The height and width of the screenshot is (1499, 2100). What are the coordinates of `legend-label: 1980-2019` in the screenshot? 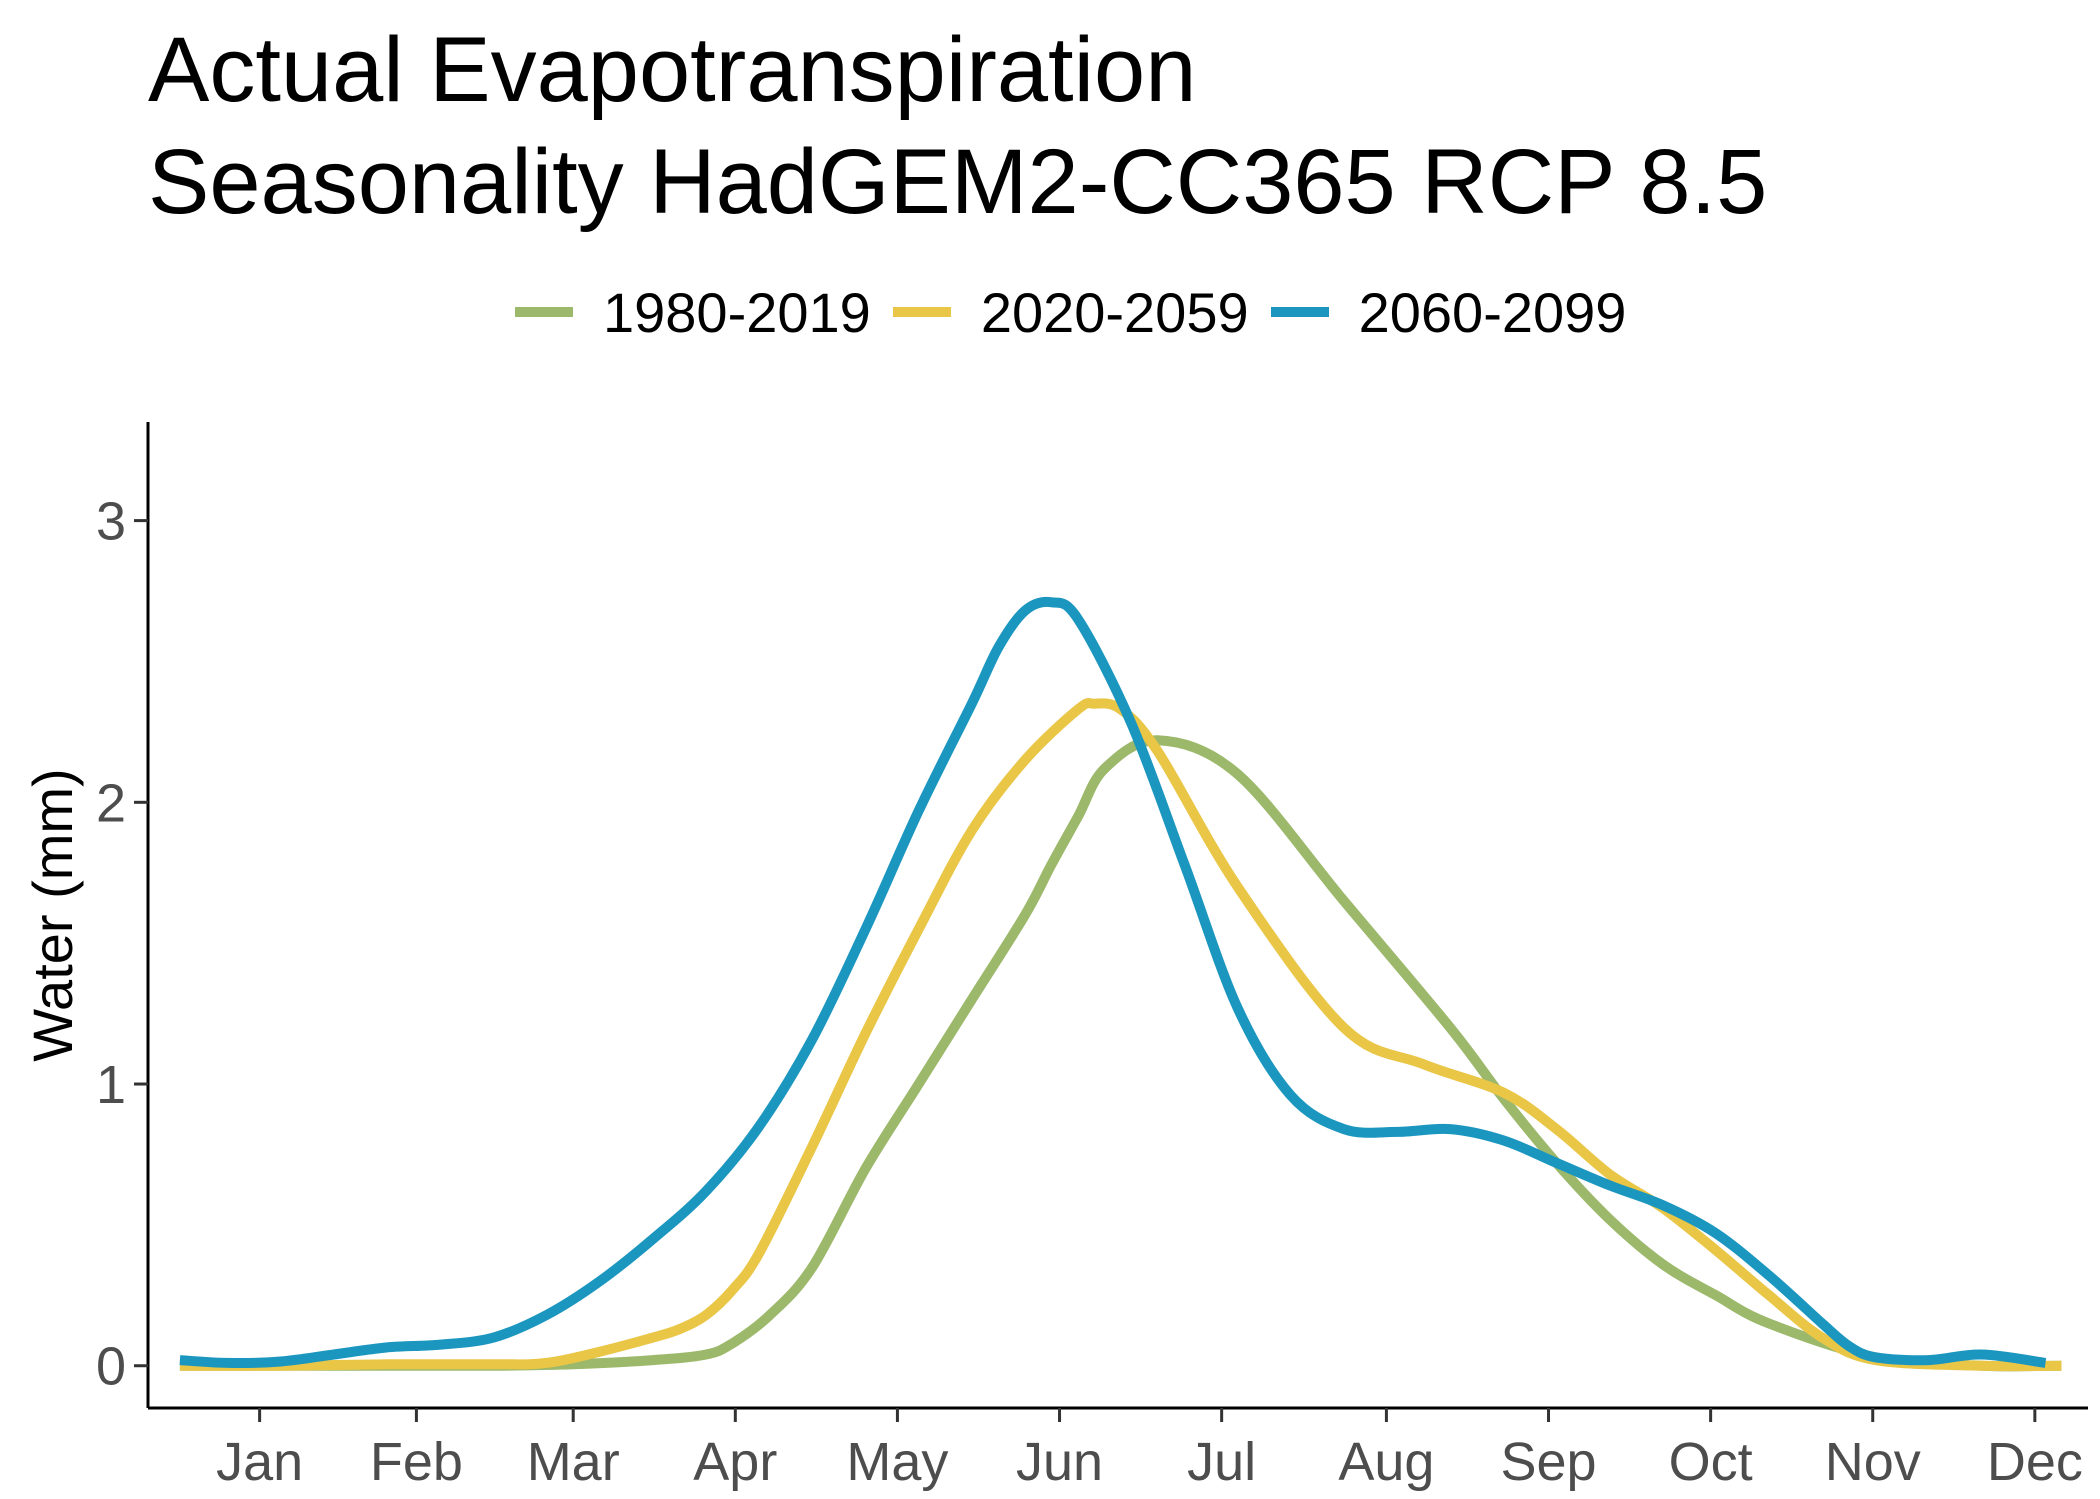 It's located at (737, 312).